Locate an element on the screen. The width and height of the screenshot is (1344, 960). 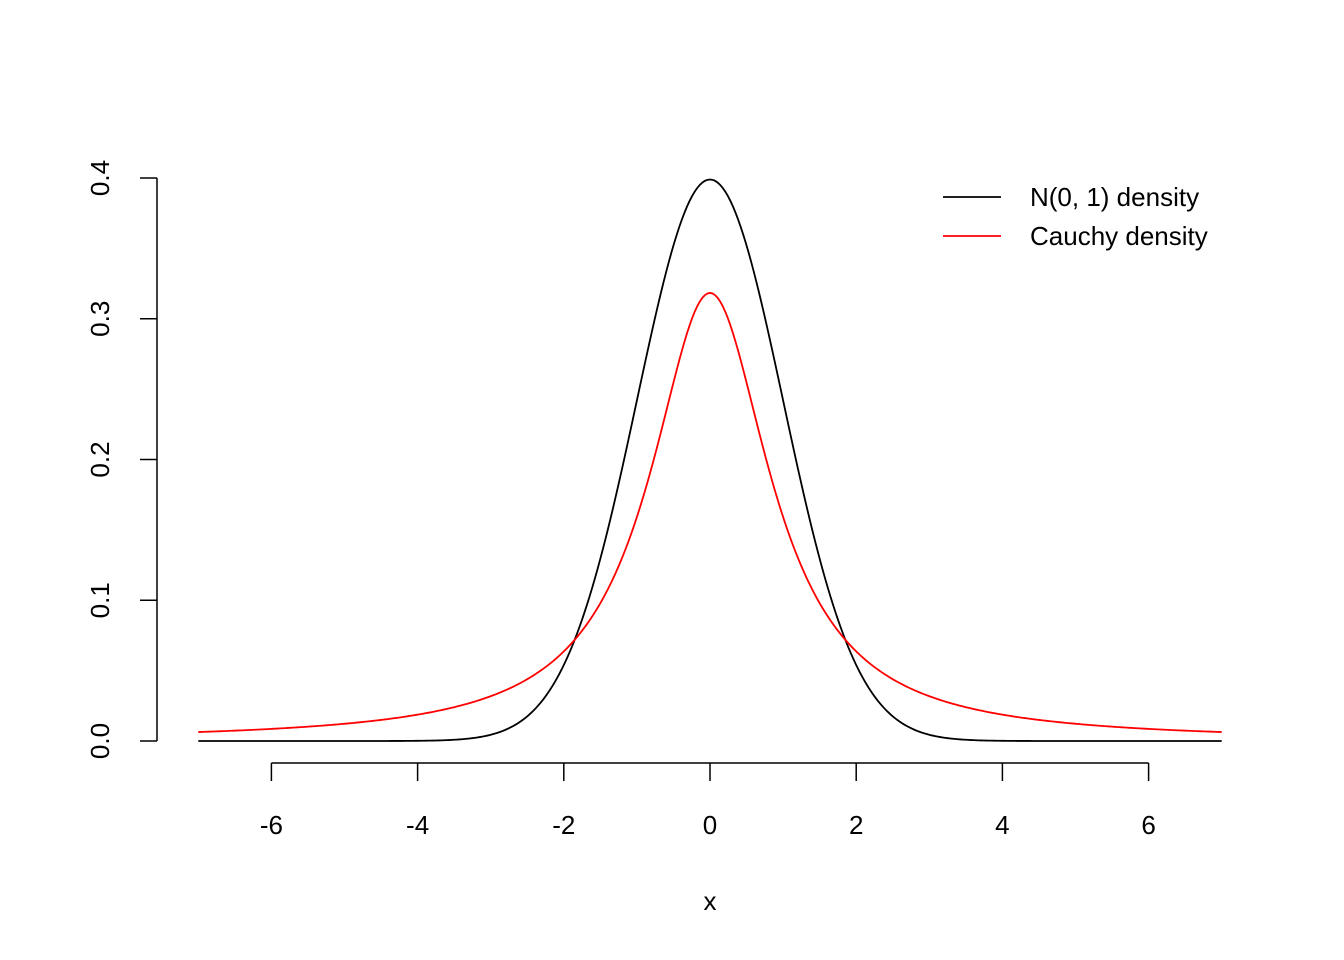
y-tick-label: 0.0 is located at coordinates (100, 741).